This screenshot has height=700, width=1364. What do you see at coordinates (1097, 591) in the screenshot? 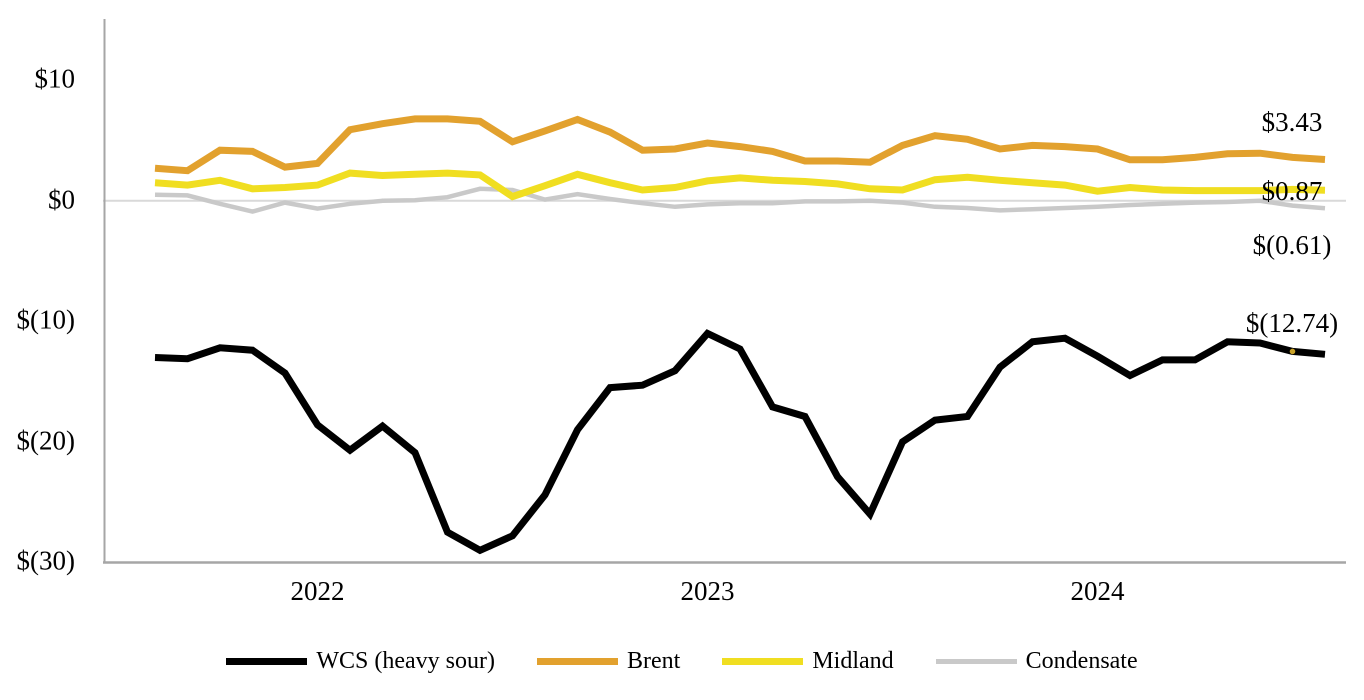
I see `x-tick-label: 2024` at bounding box center [1097, 591].